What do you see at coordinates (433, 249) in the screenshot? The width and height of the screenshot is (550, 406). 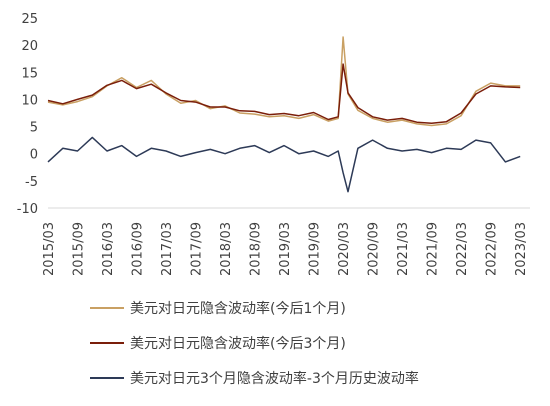 I see `x-tick-label: 2021/09` at bounding box center [433, 249].